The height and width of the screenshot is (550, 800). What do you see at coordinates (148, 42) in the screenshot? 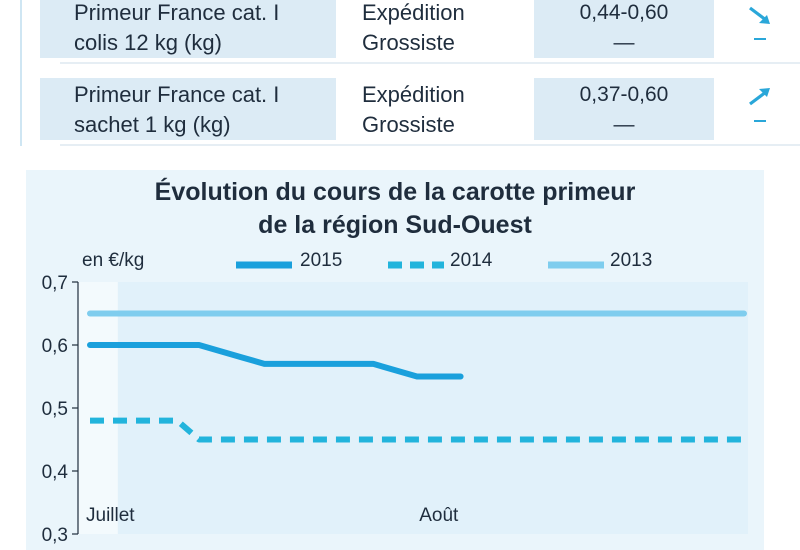
I see `product-packaging: colis 12 kg (kg)` at bounding box center [148, 42].